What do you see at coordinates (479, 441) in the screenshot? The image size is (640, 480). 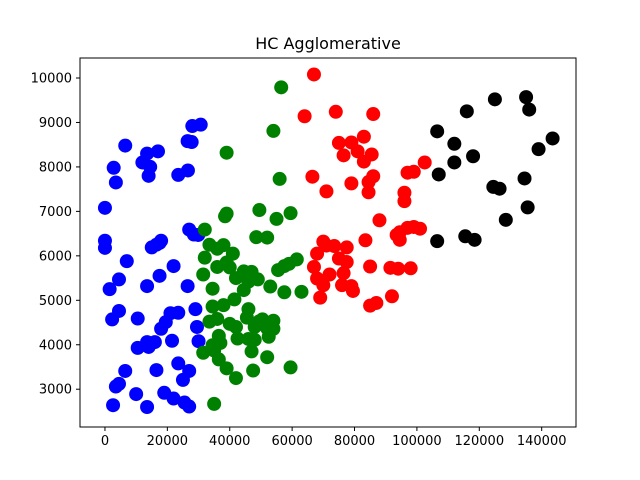 I see `x-tick-label: 120000` at bounding box center [479, 441].